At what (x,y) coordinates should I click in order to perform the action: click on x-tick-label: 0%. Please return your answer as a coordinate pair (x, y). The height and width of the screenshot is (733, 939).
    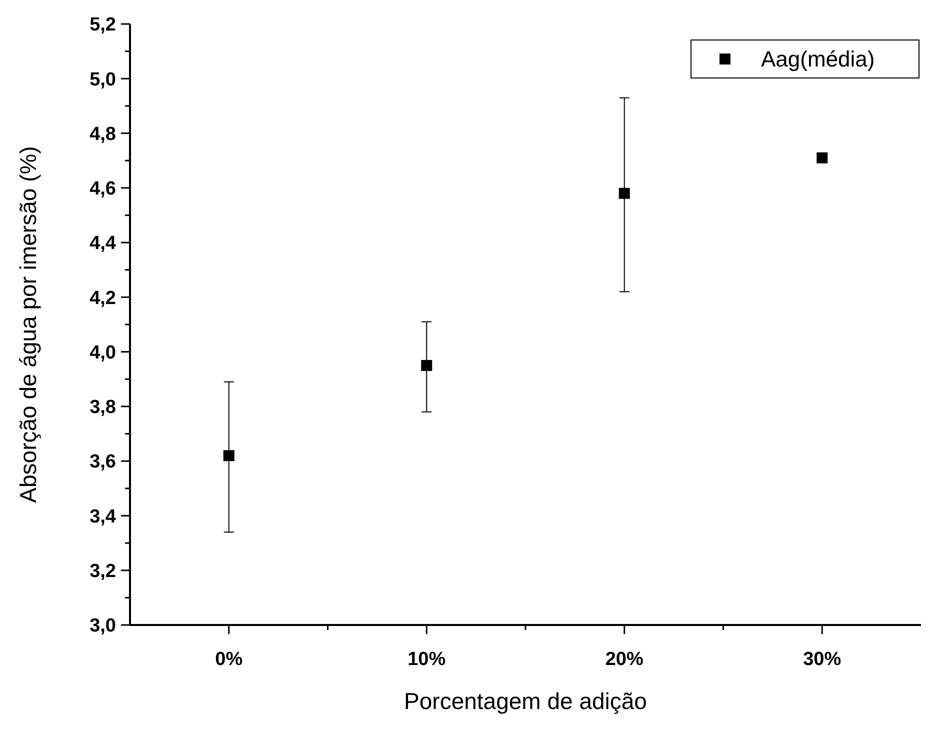
    Looking at the image, I should click on (229, 659).